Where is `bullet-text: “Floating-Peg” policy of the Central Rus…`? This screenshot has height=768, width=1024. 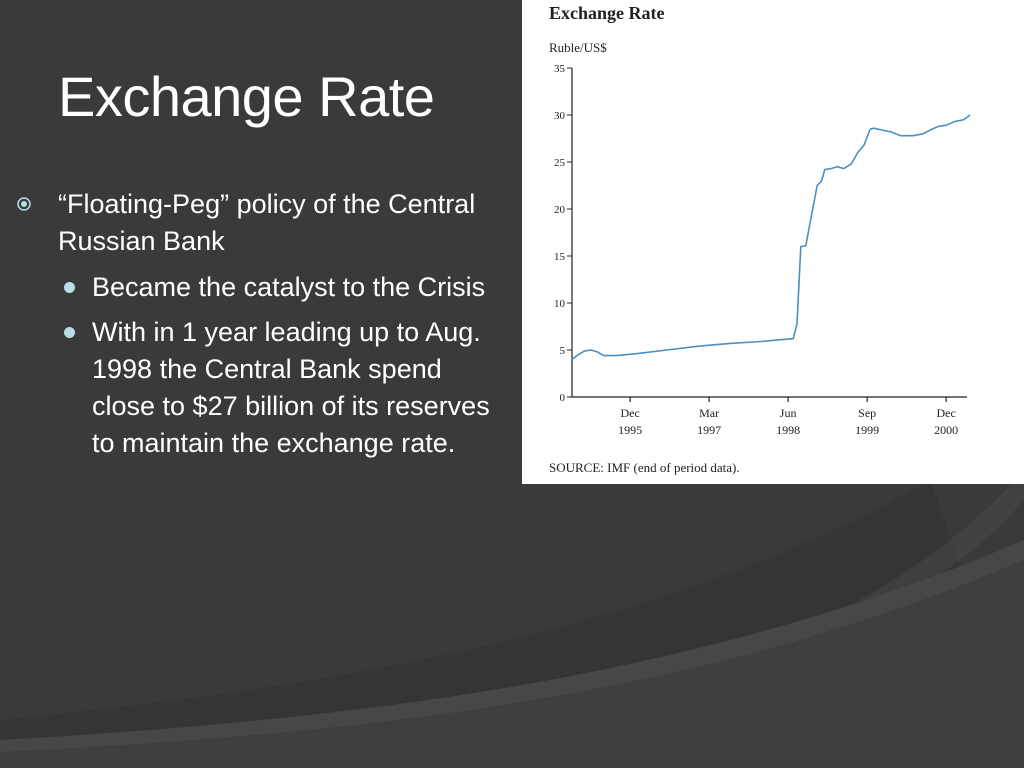 bullet-text: “Floating-Peg” policy of the Central Rus… is located at coordinates (267, 222).